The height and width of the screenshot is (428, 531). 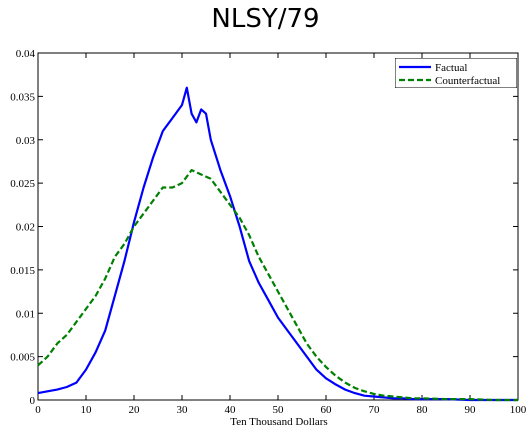 What do you see at coordinates (26, 141) in the screenshot?
I see `y-tick-label: 0.03` at bounding box center [26, 141].